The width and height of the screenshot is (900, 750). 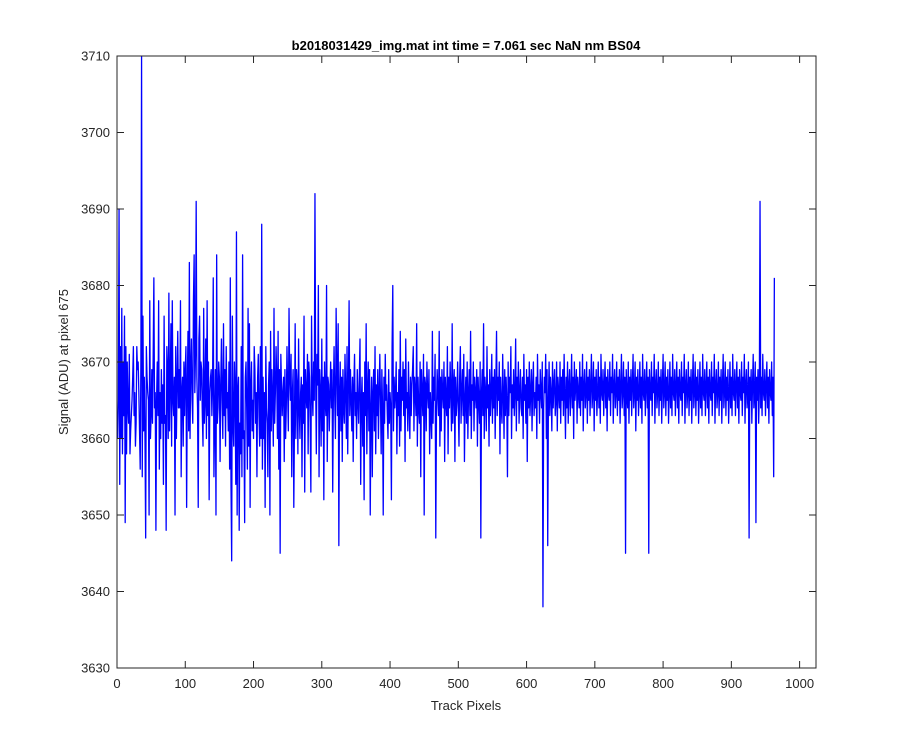 I want to click on y-tick-label: 3700, so click(x=95, y=132).